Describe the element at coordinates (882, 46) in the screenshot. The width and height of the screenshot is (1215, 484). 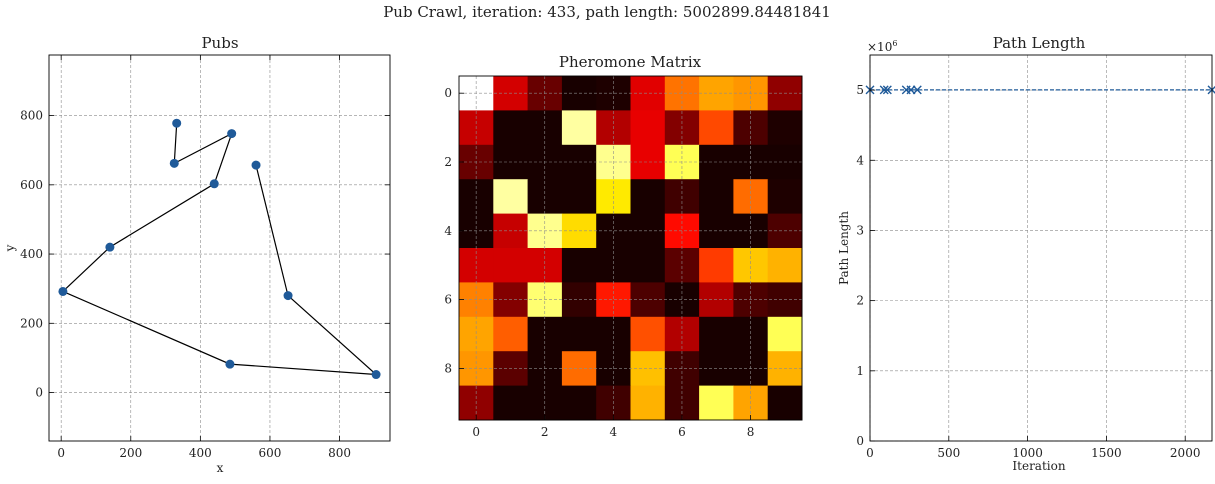
I see `path-length-multiplier: ×10⁶` at that location.